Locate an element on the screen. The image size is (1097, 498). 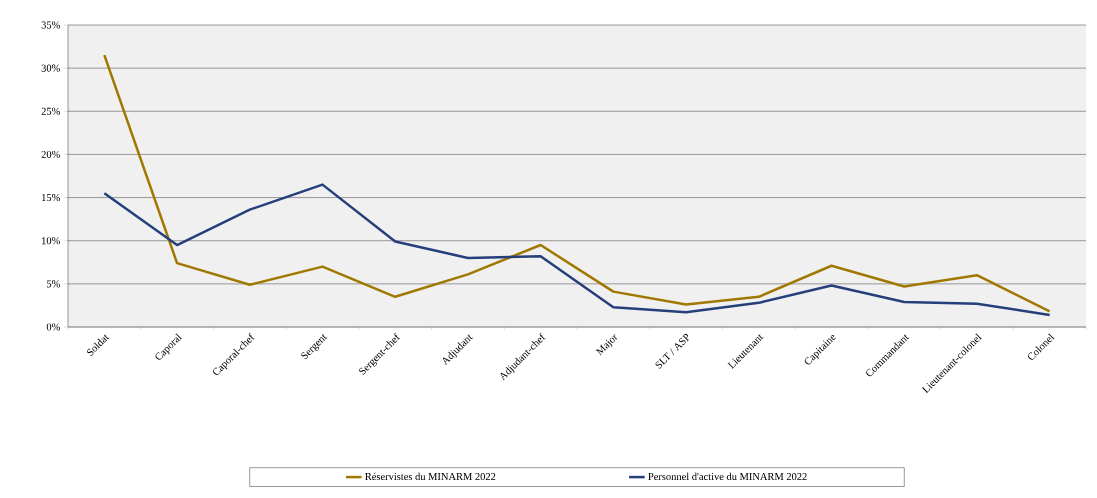
y-tick-label: 30% is located at coordinates (50, 68).